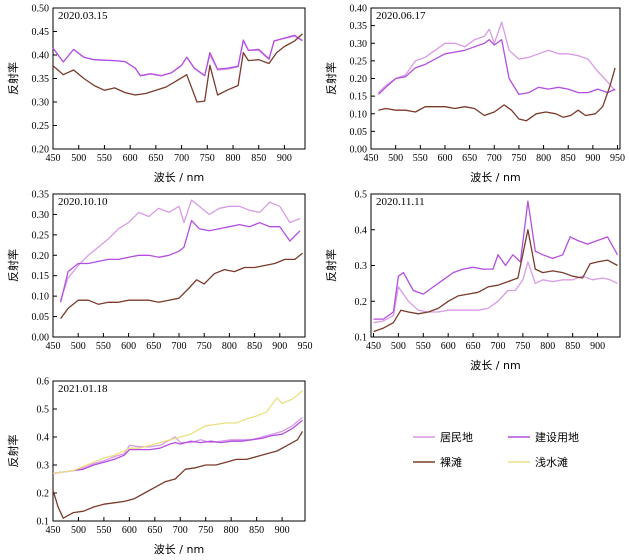  I want to click on legend-label: 浅水滩, so click(551, 462).